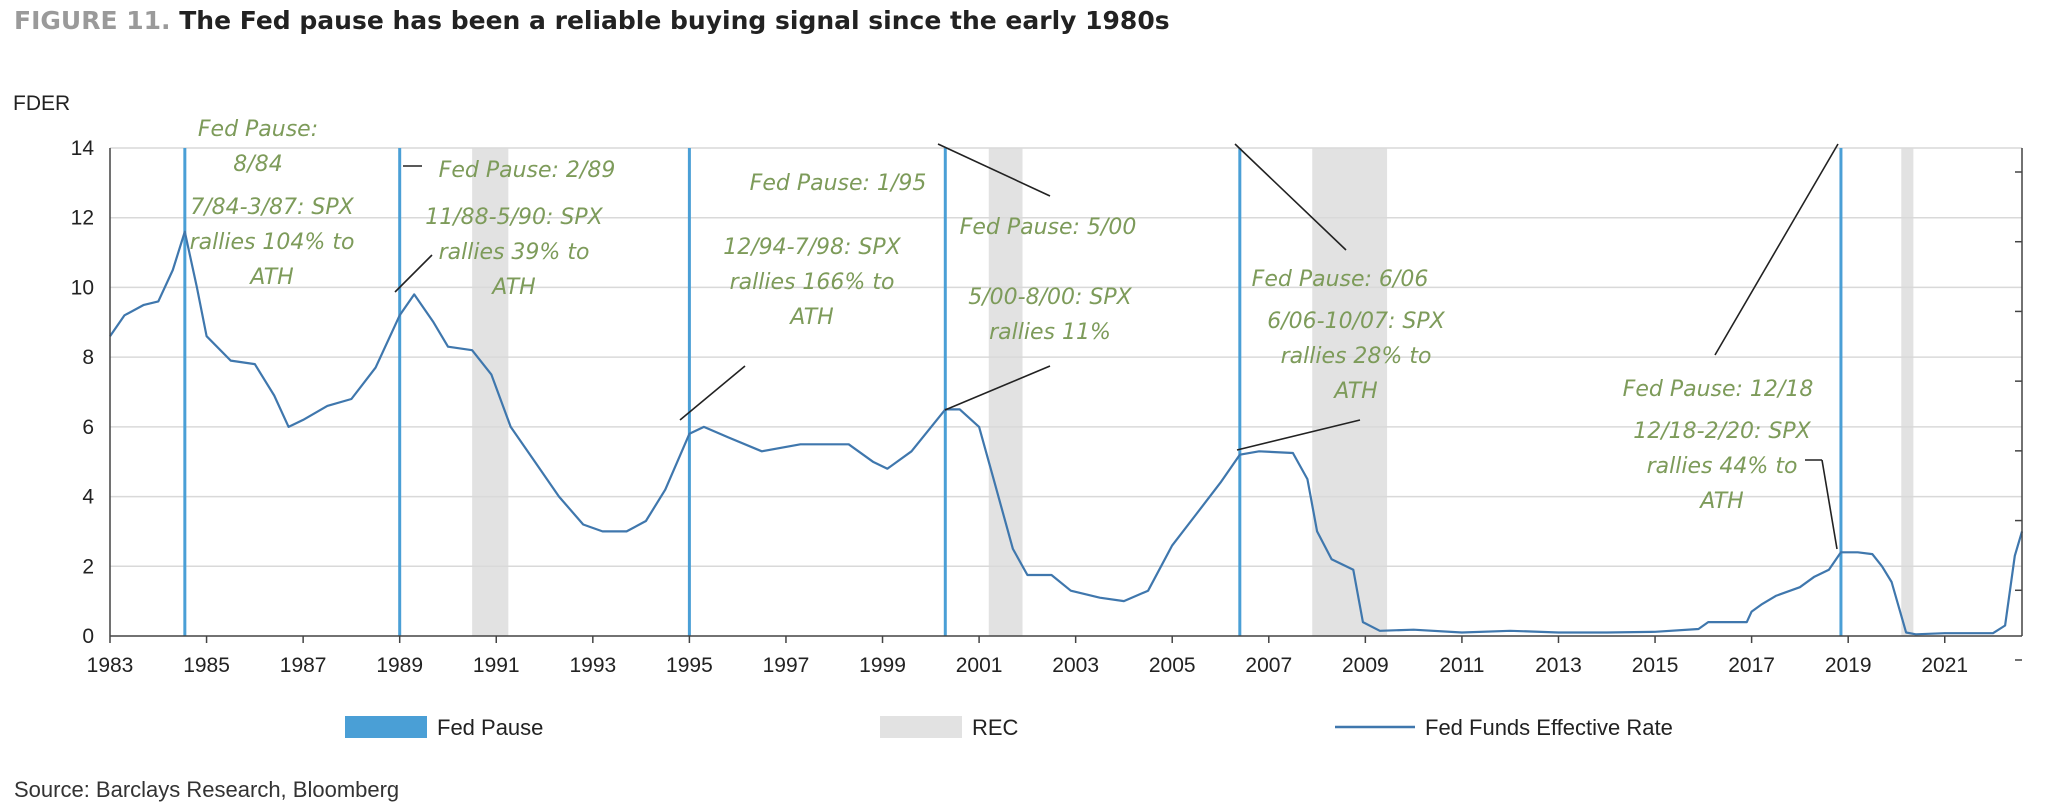 This screenshot has width=2048, height=807. I want to click on x-tick-label-2021: 2021, so click(1944, 665).